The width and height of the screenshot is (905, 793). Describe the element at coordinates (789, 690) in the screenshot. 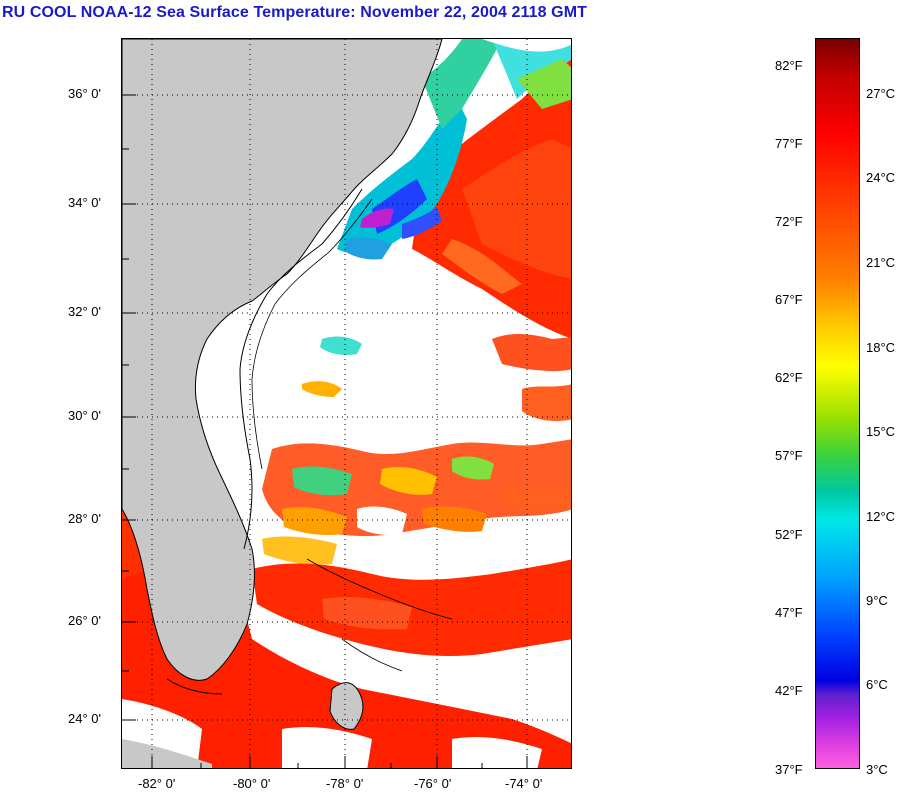

I see `f-label-42: 42°F` at that location.